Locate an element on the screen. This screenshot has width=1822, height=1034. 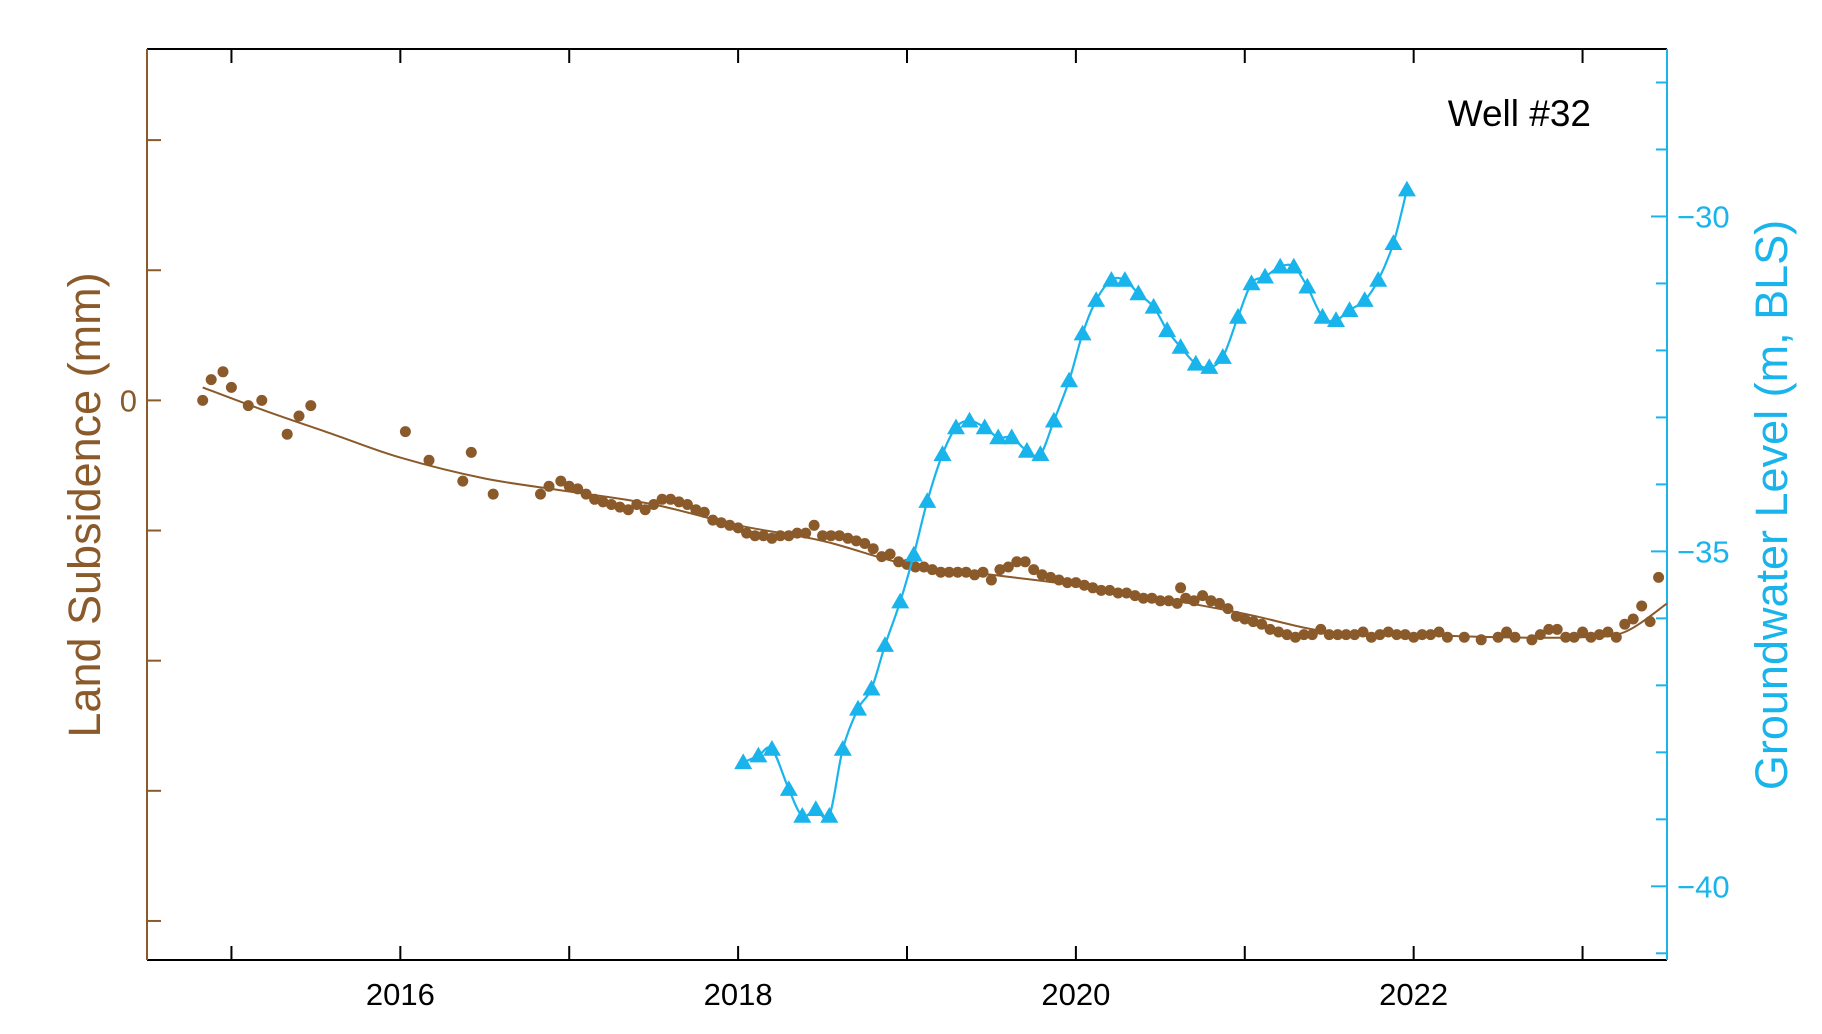
well-annotation: Well #32 is located at coordinates (1519, 113).